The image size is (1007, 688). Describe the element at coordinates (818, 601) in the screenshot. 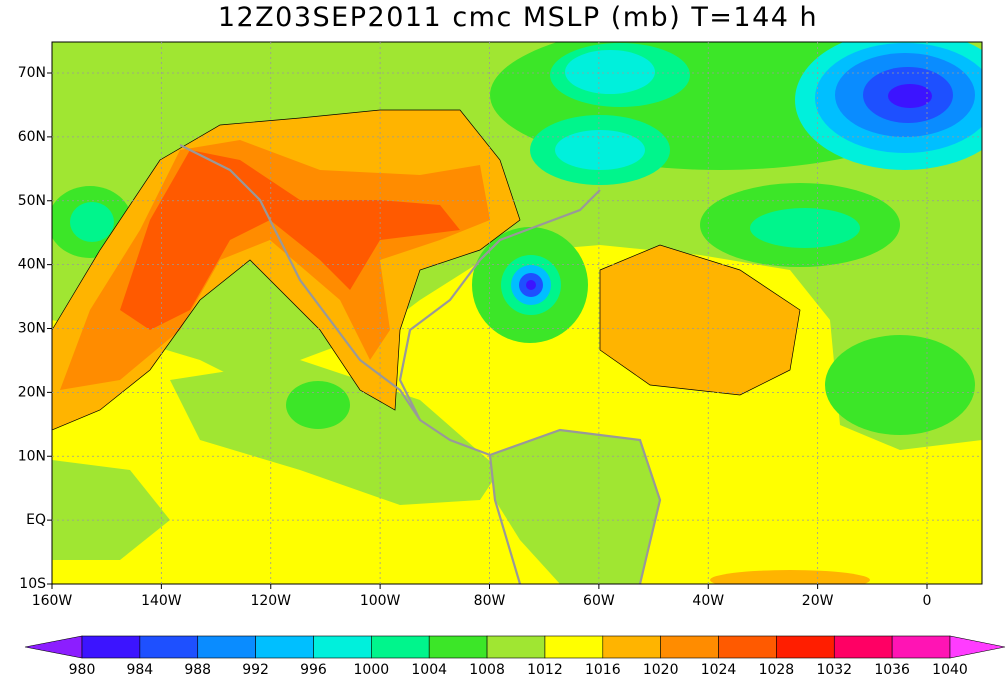

I see `x-tick-label: 20W` at that location.